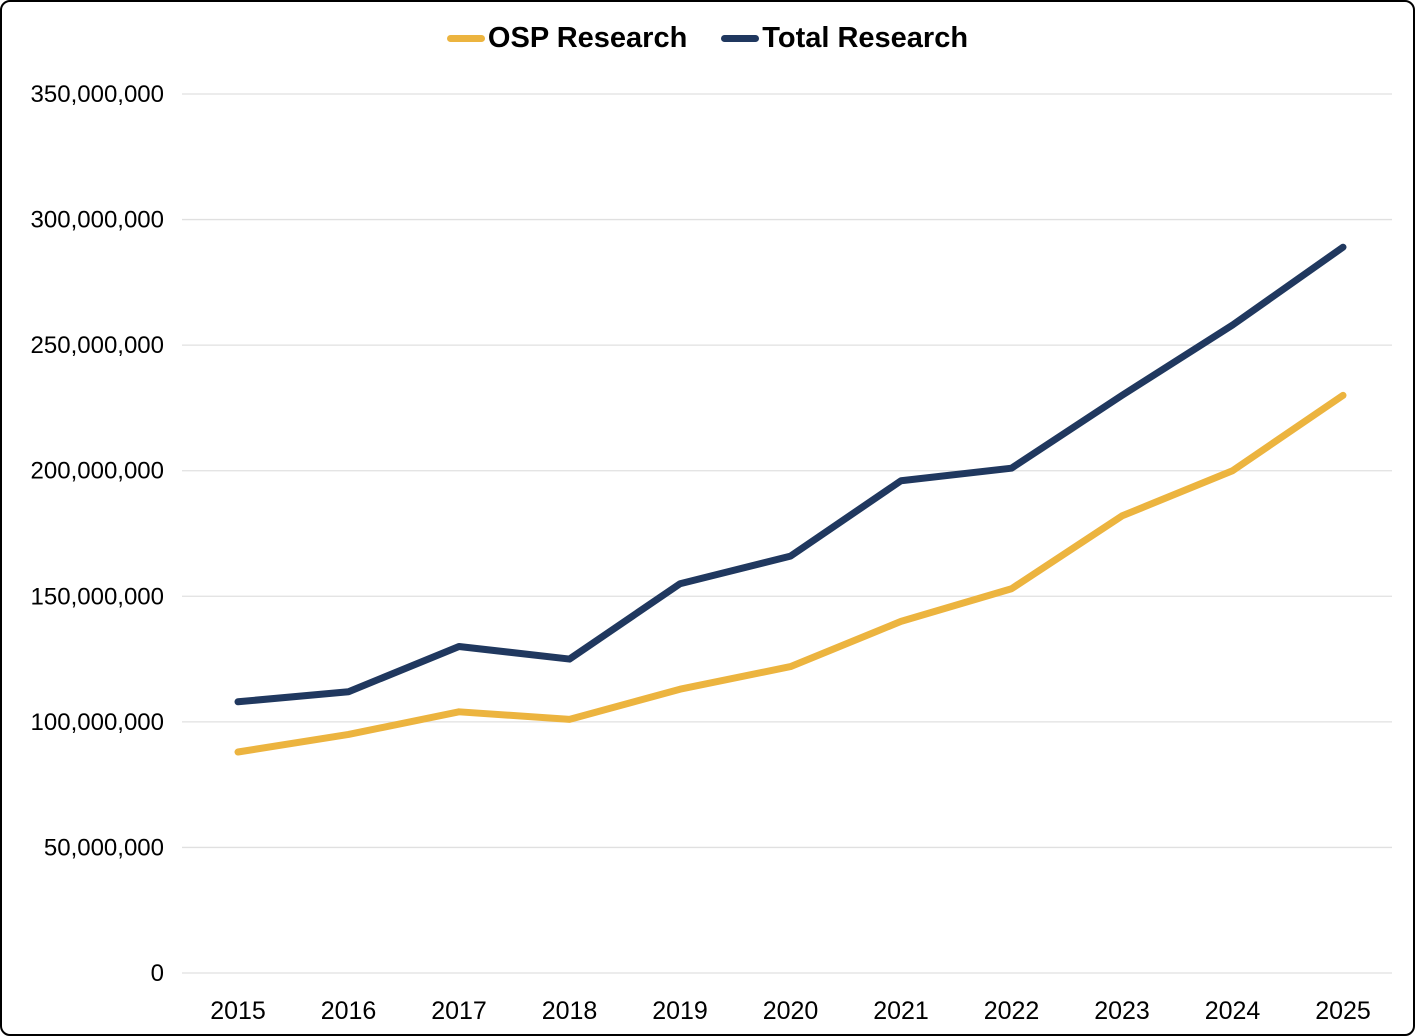  What do you see at coordinates (1343, 1011) in the screenshot?
I see `x-tick-label: 2025` at bounding box center [1343, 1011].